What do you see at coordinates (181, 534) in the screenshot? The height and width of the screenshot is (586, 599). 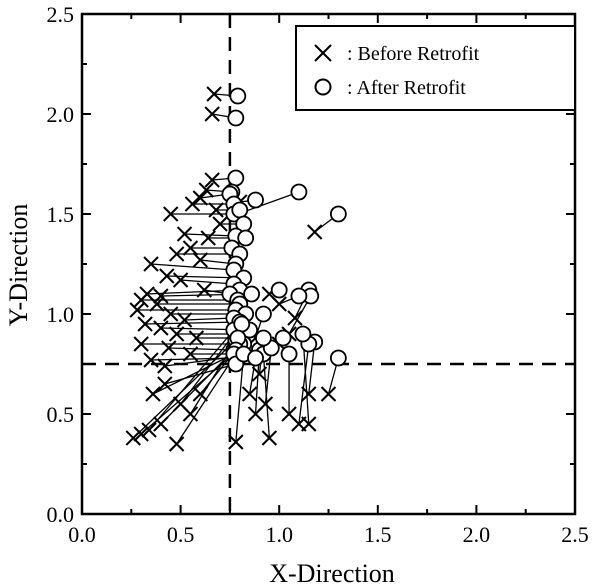 I see `x-tick-label: 0.5` at bounding box center [181, 534].